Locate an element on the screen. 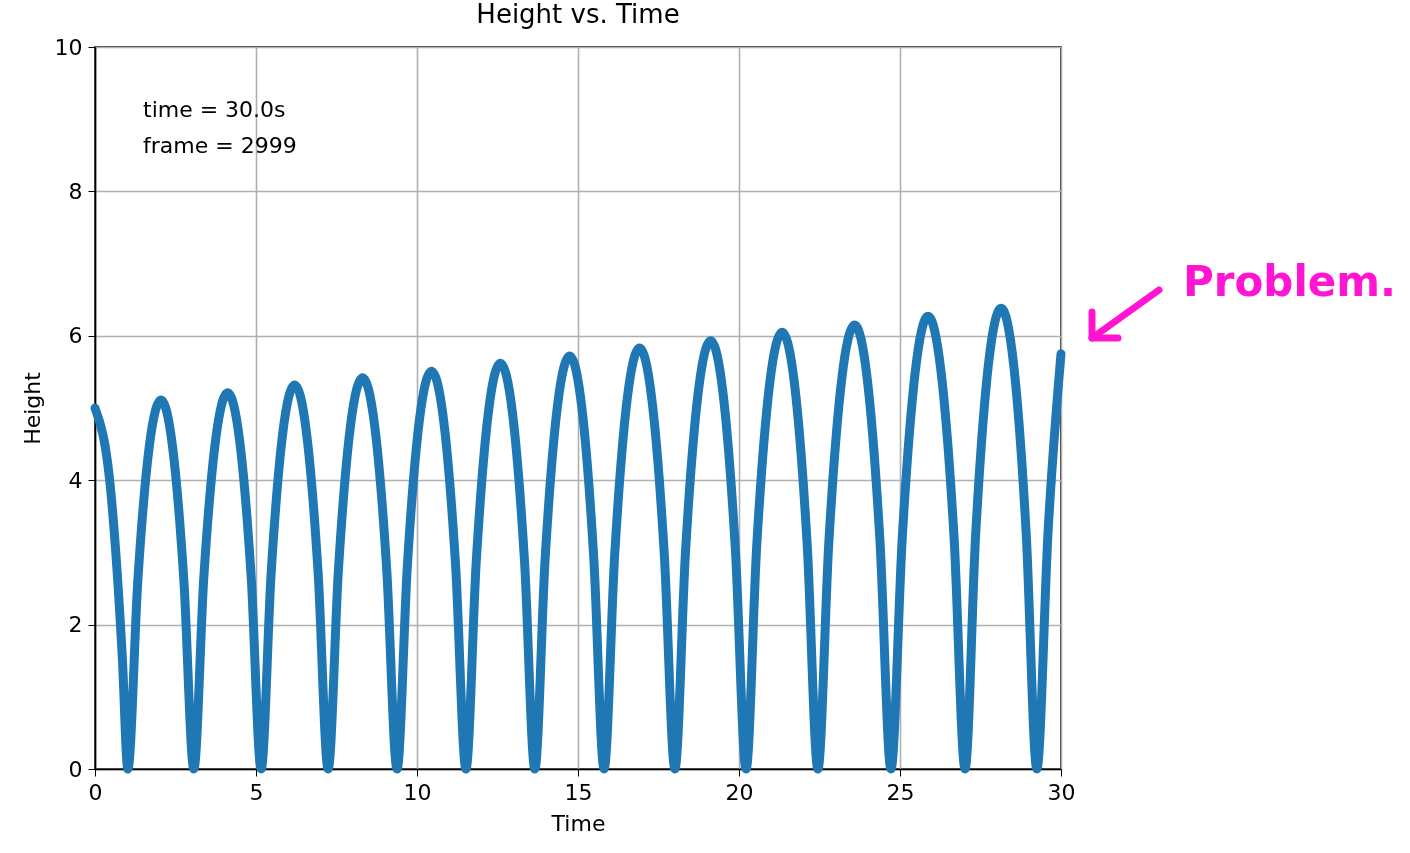 This screenshot has width=1410, height=853. y-tick-label: 0 is located at coordinates (75, 769).